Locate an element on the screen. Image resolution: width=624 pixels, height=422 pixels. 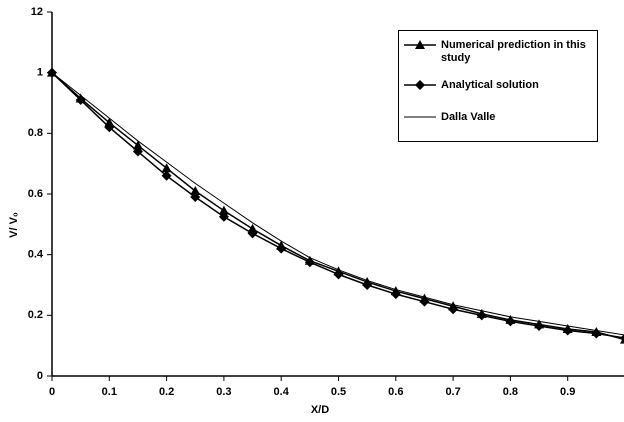
y-tick-label: 0.2 is located at coordinates (35, 315).